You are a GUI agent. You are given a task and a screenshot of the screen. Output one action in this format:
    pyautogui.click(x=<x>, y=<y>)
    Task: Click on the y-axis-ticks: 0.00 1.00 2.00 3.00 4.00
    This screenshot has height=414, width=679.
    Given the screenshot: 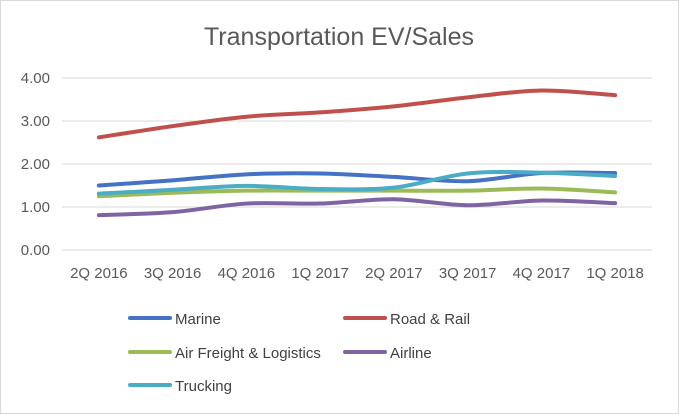 What is the action you would take?
    pyautogui.click(x=35, y=164)
    